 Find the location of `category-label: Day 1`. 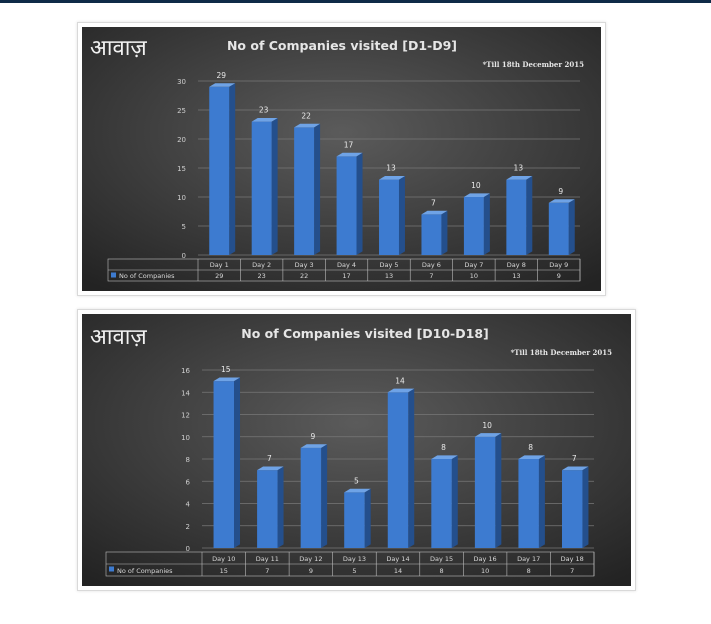

category-label: Day 1 is located at coordinates (219, 265).